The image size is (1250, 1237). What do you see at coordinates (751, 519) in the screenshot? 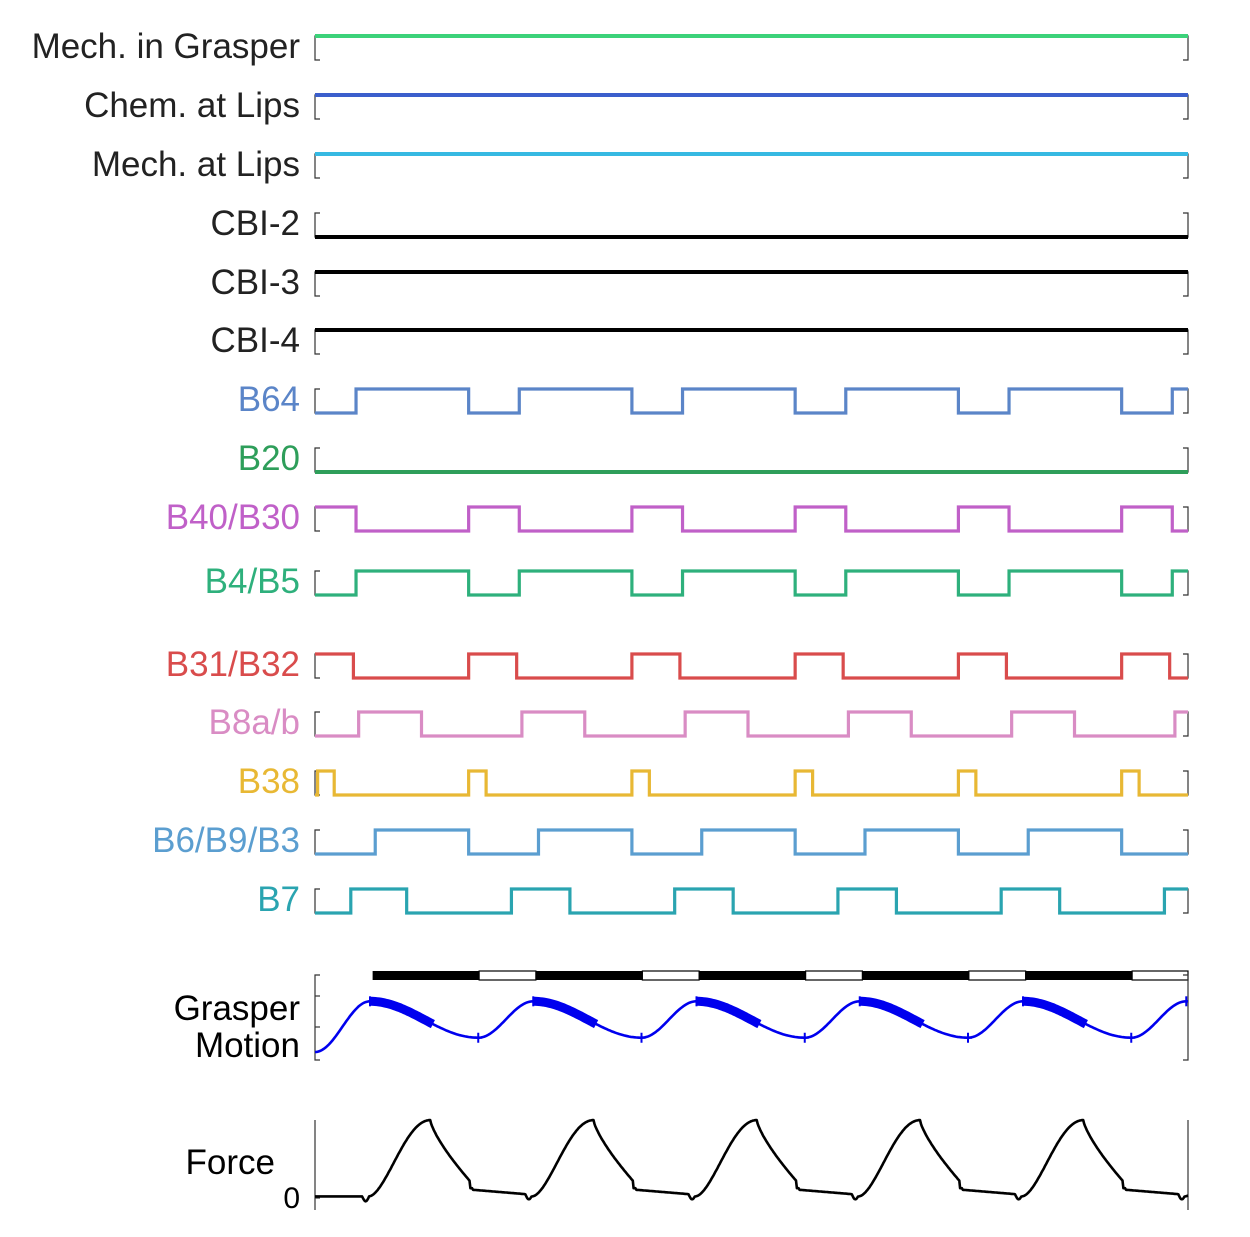
I see `trace-signal-b40-b30` at bounding box center [751, 519].